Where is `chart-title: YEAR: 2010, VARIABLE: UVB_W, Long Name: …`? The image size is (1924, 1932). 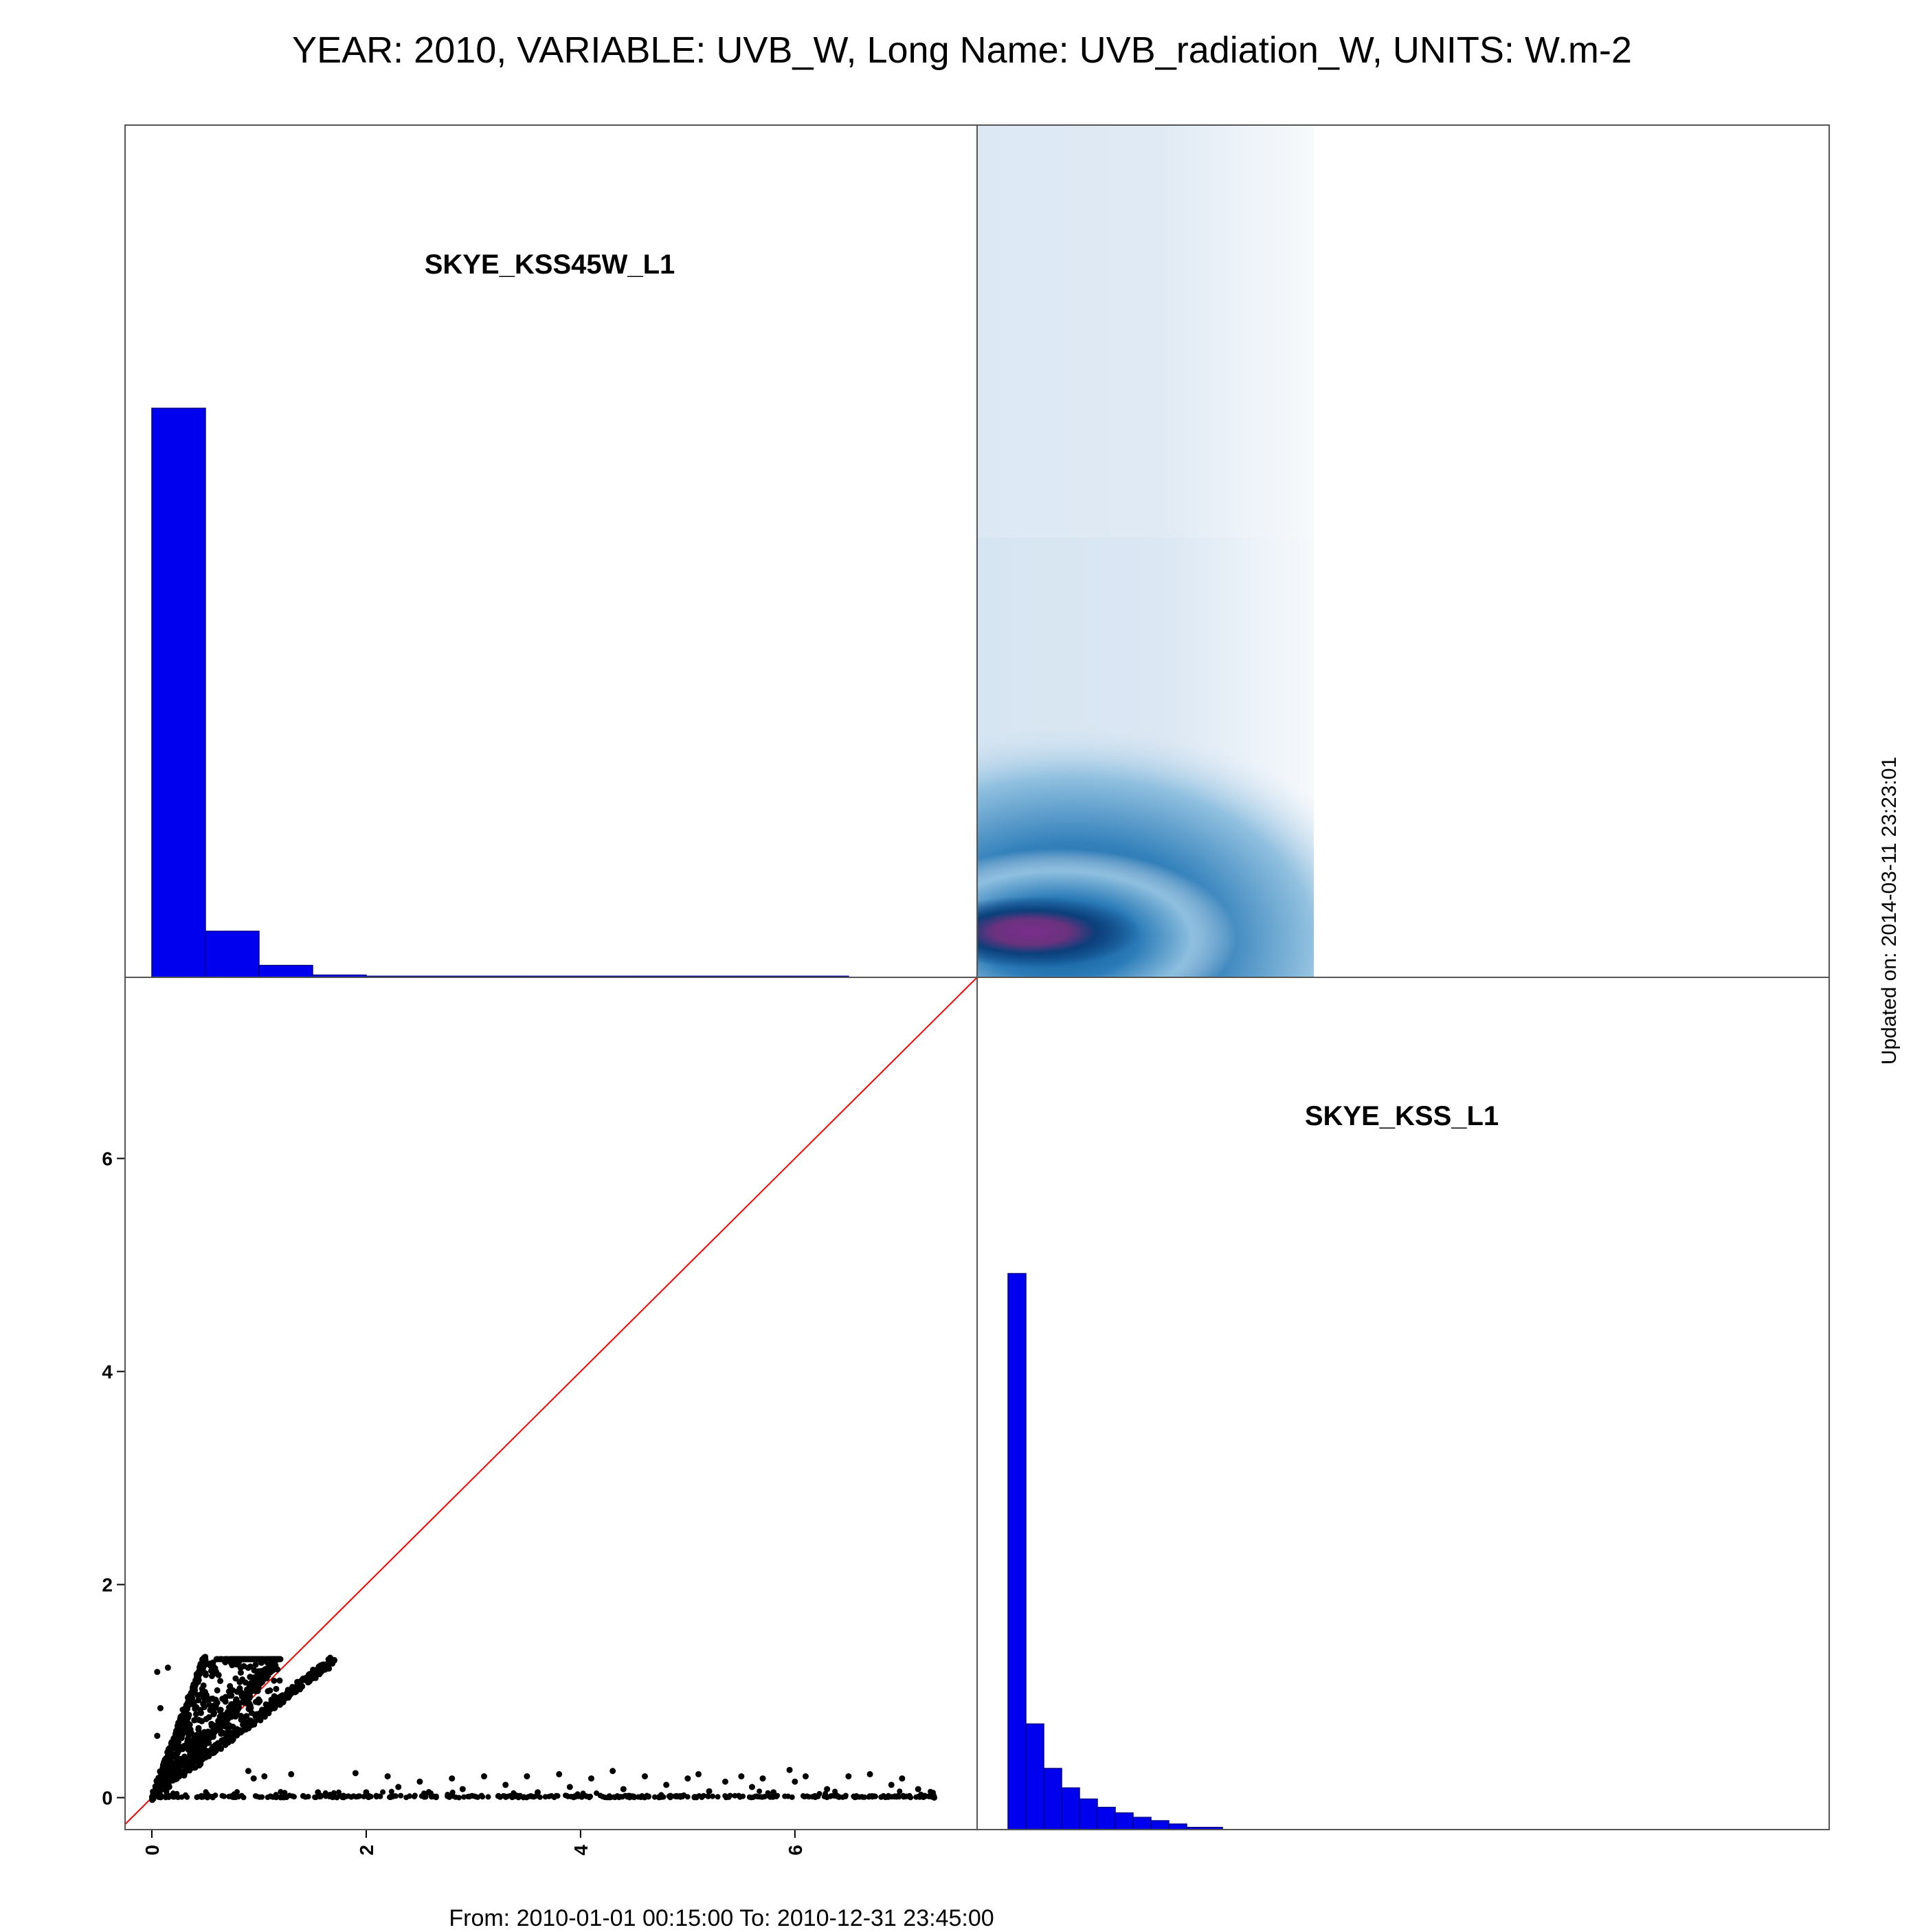
chart-title: YEAR: 2010, VARIABLE: UVB_W, Long Name: … is located at coordinates (962, 50).